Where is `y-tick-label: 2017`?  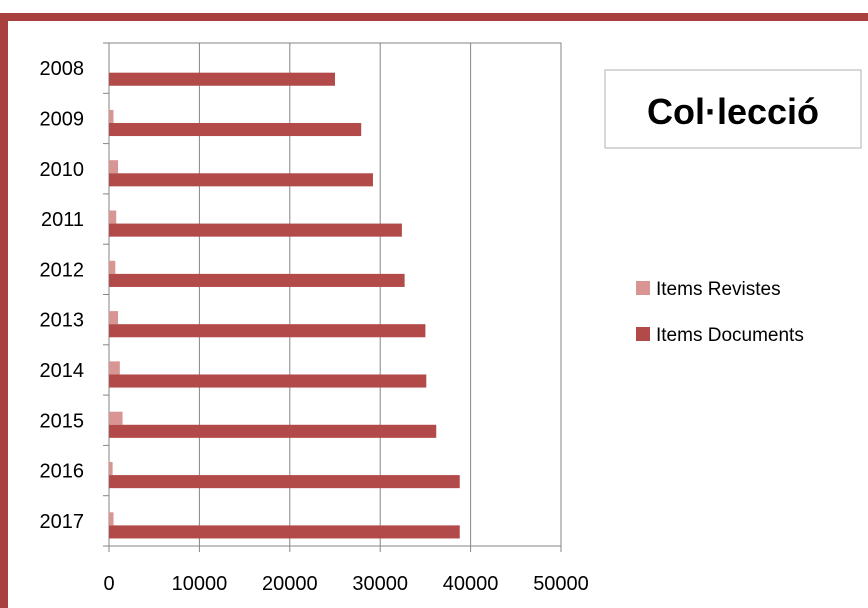 y-tick-label: 2017 is located at coordinates (62, 522).